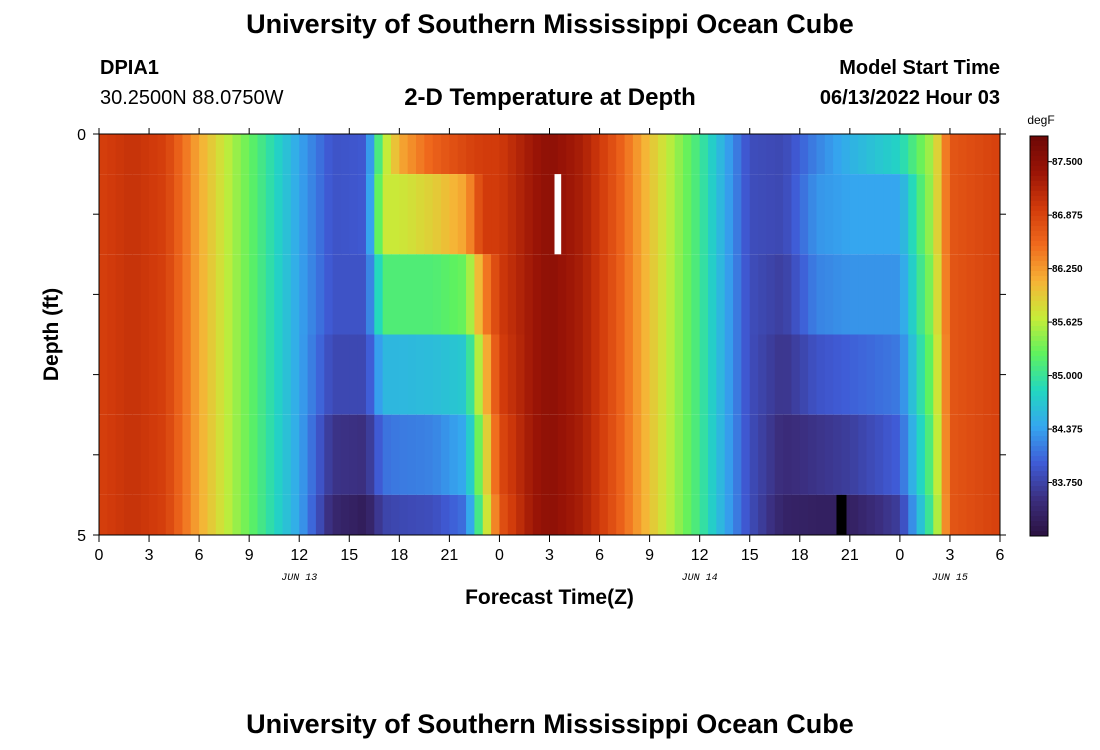 Image resolution: width=1100 pixels, height=750 pixels. What do you see at coordinates (949, 555) in the screenshot?
I see `x-tick-label: 3` at bounding box center [949, 555].